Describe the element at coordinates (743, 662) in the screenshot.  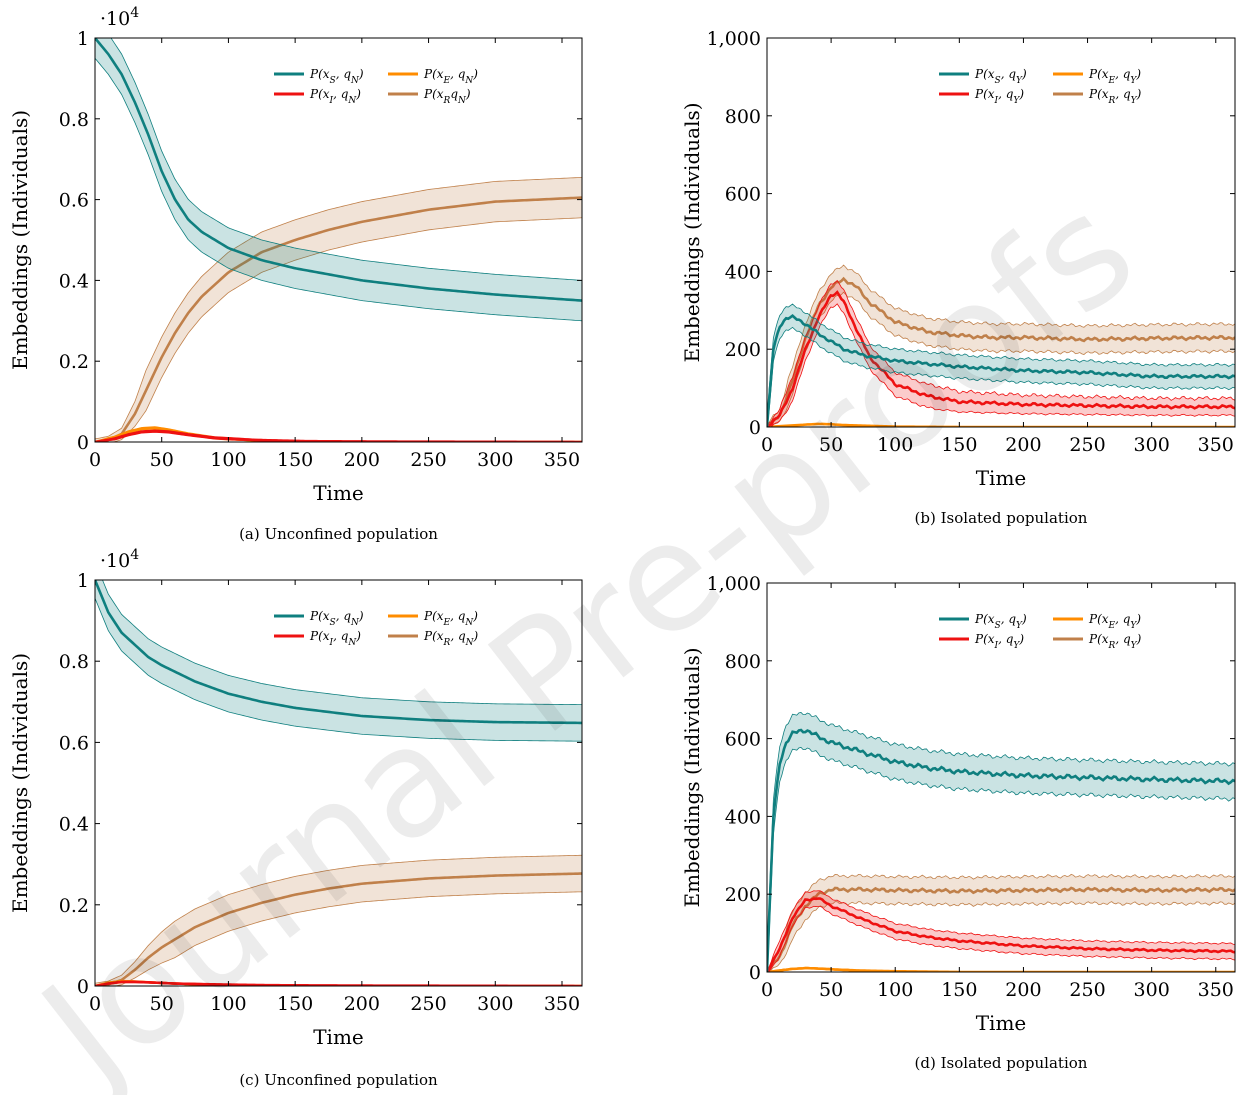
I see `y-tick-label: 800` at that location.